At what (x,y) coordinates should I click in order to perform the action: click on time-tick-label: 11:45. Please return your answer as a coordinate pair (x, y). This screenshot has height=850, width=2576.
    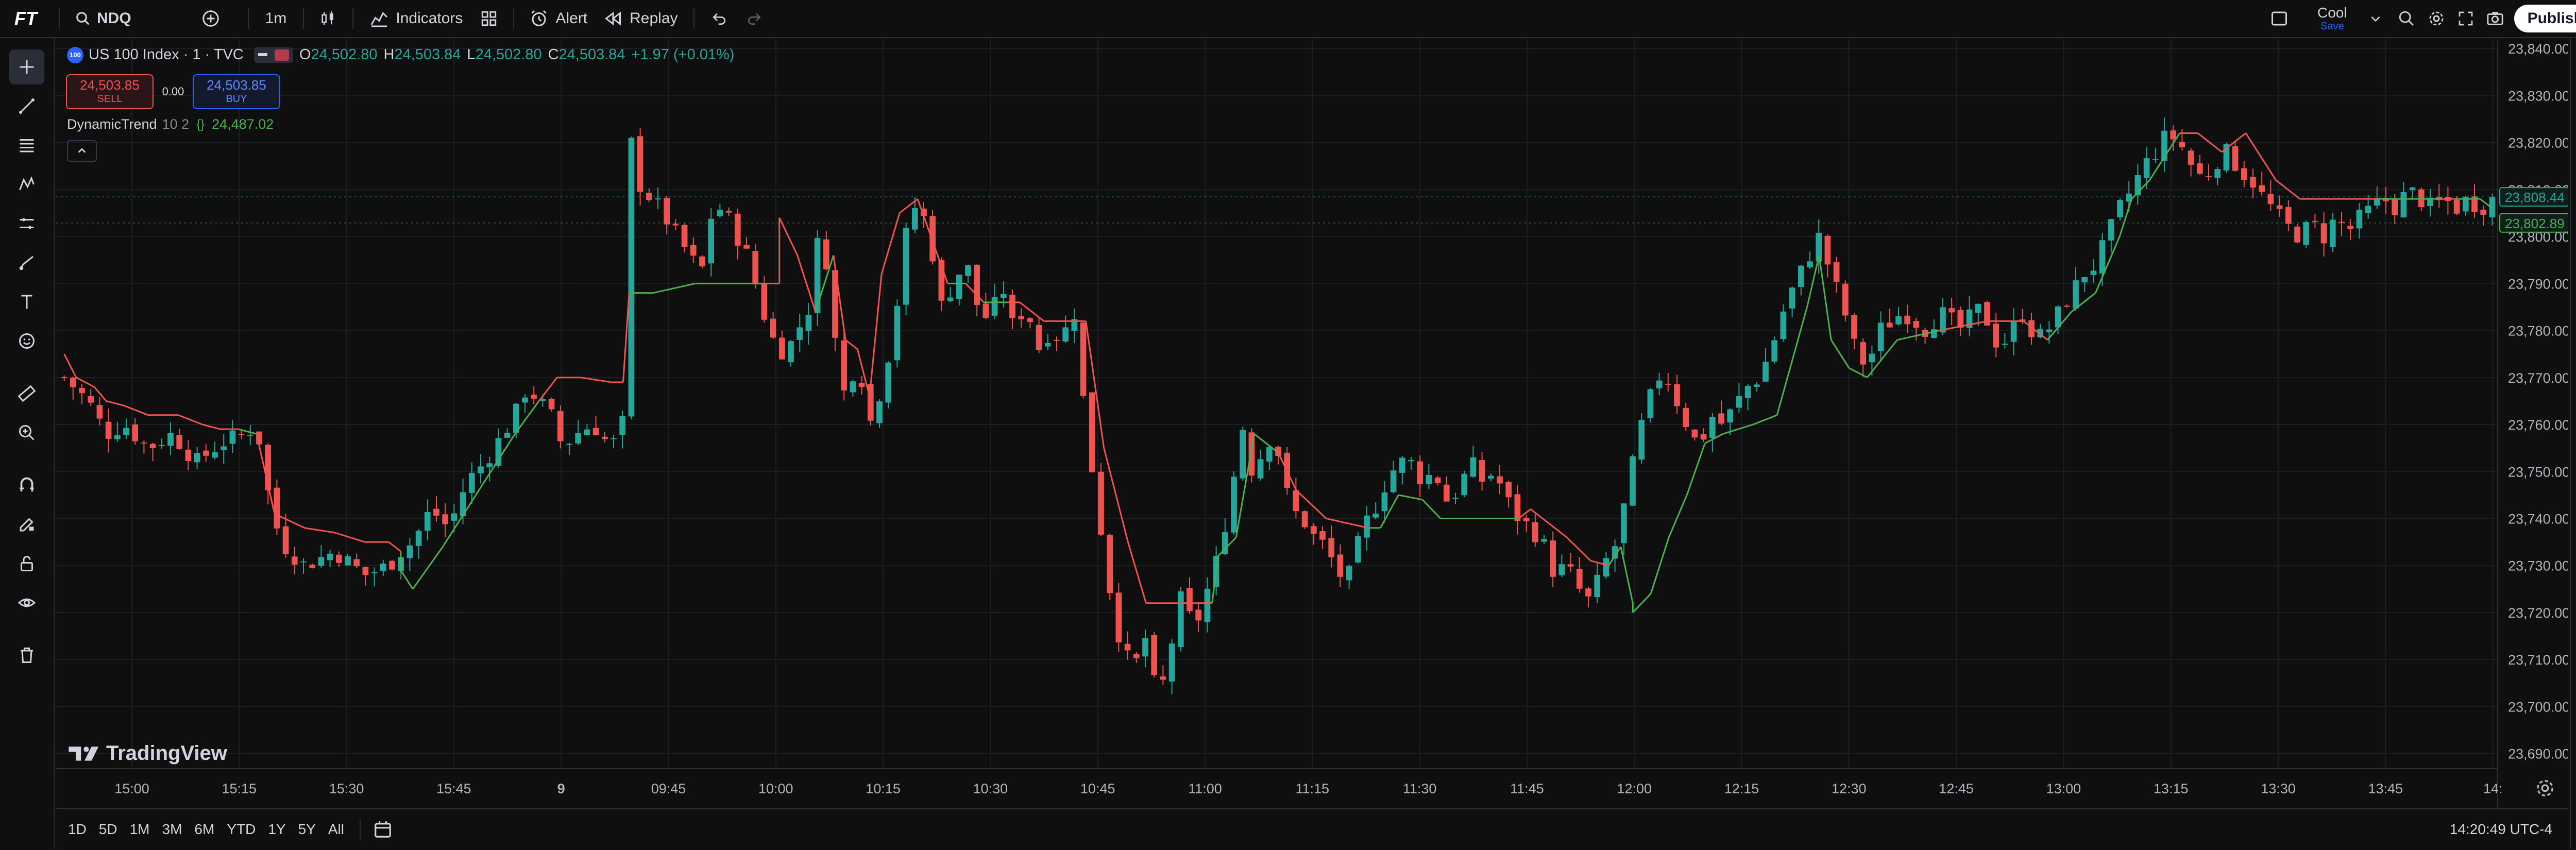
    Looking at the image, I should click on (1527, 788).